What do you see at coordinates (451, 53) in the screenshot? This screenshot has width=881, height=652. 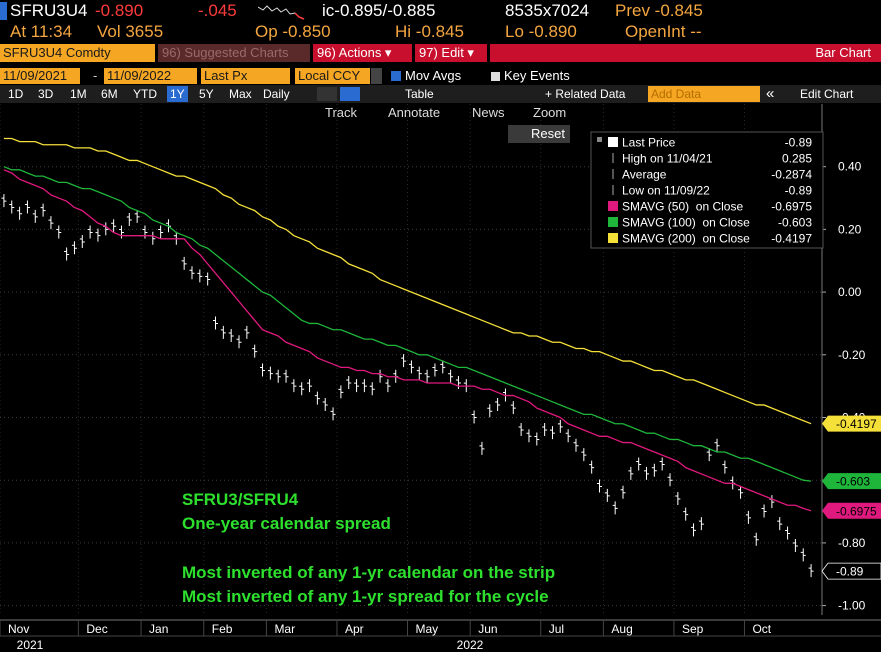 I see `edit-menu: 97) Edit ▾` at bounding box center [451, 53].